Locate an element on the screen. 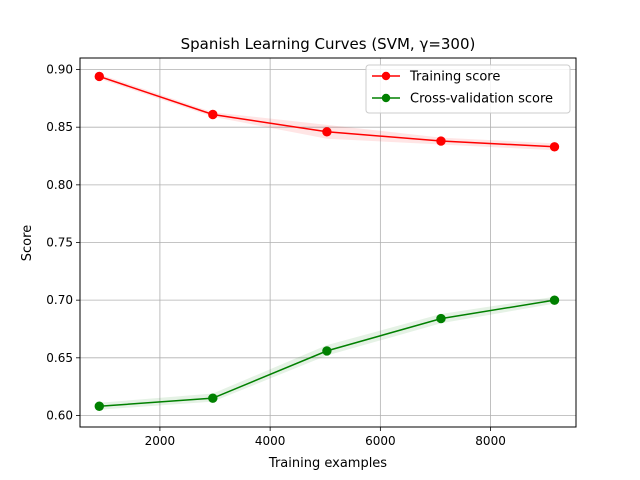 The image size is (640, 480). y-tick-label: 0.65 is located at coordinates (59, 358).